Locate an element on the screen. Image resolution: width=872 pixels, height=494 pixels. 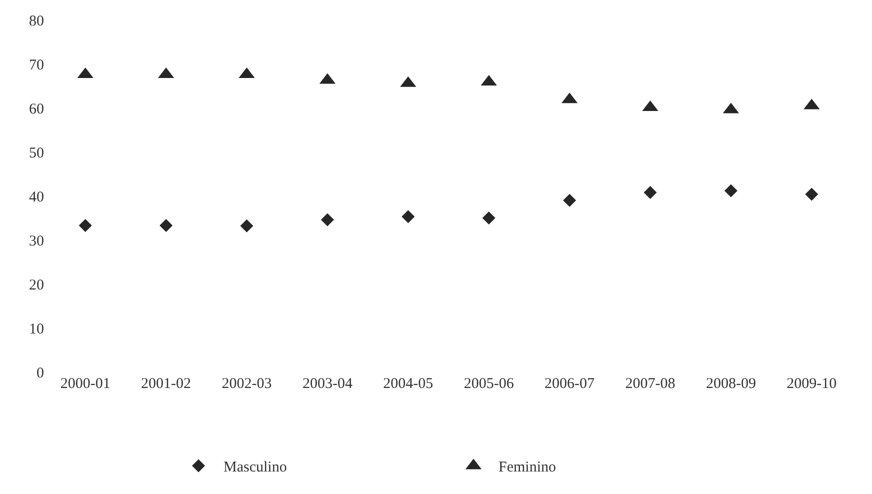
x-tick-label: 2004-05 is located at coordinates (408, 384).